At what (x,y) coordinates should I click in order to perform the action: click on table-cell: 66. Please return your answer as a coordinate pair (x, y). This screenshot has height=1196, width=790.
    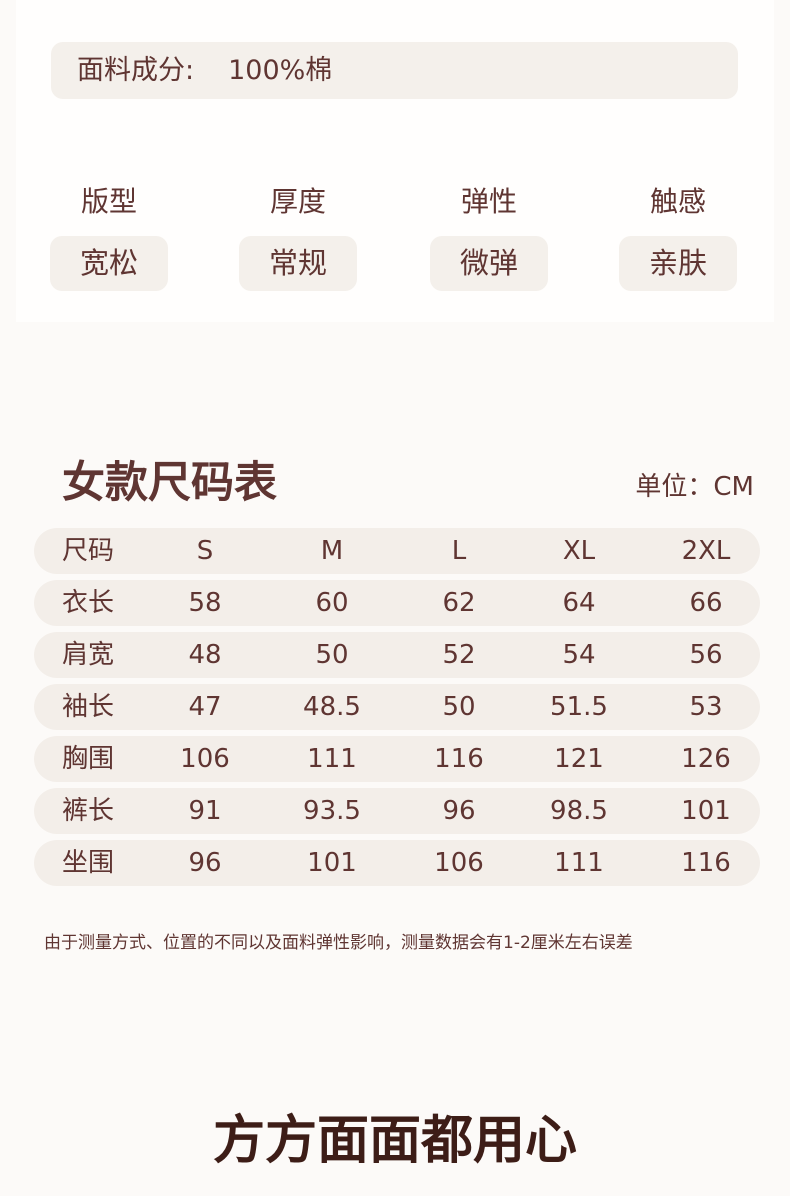
    Looking at the image, I should click on (706, 603).